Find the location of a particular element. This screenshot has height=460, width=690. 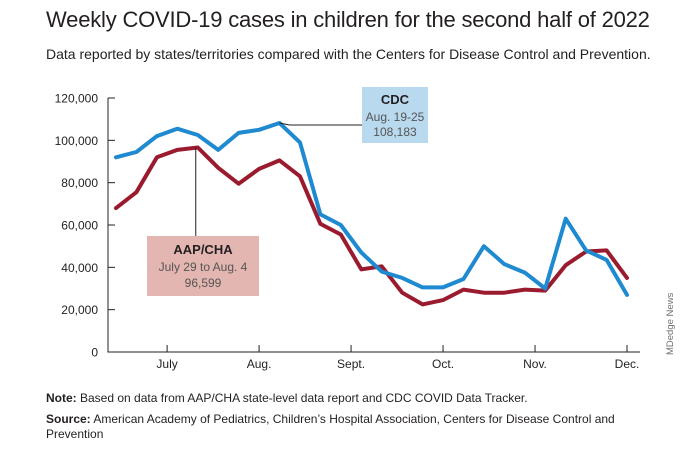

y-tick-label: 80,000 is located at coordinates (79, 183).